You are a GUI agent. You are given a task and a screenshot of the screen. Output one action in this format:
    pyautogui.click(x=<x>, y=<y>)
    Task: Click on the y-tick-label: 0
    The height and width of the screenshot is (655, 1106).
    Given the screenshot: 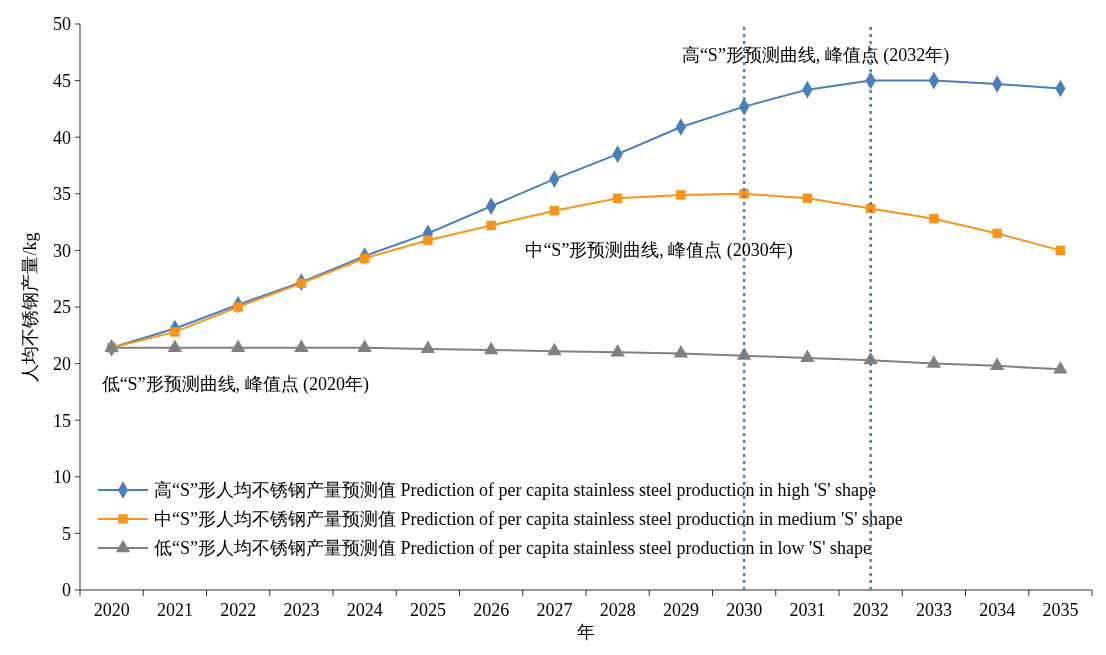 What is the action you would take?
    pyautogui.click(x=66, y=590)
    